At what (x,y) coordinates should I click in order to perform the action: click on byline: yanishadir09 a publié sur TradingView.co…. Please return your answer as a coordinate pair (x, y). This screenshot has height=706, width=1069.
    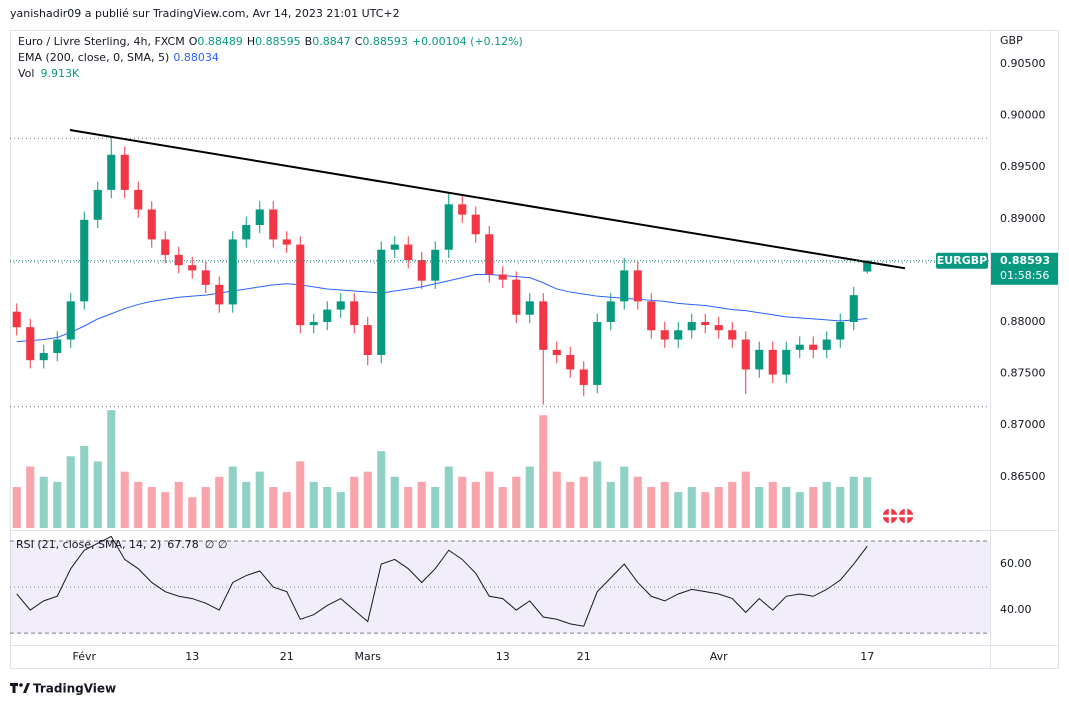
    Looking at the image, I should click on (205, 13).